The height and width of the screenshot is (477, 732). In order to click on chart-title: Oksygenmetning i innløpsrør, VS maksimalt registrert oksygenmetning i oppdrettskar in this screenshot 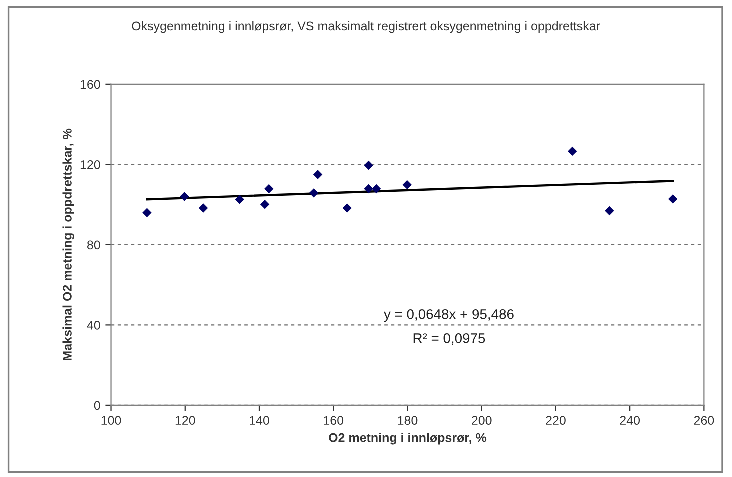, I will do `click(366, 27)`.